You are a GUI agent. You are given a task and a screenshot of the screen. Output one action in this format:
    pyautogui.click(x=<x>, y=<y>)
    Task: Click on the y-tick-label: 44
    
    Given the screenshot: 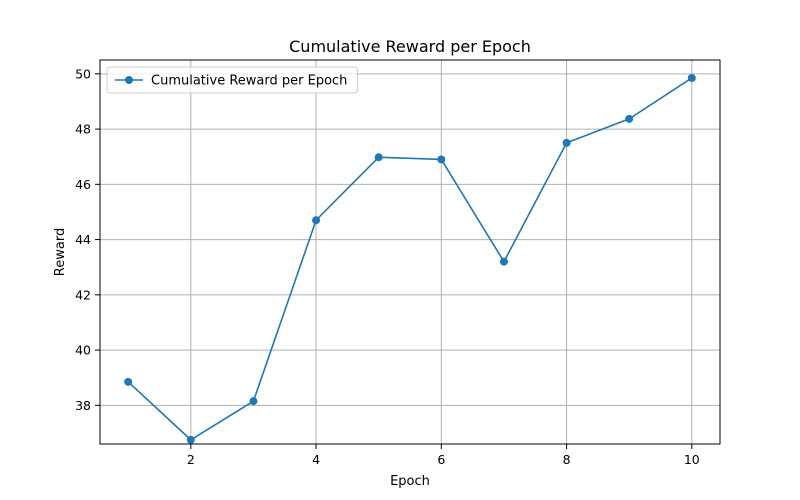 What is the action you would take?
    pyautogui.click(x=83, y=239)
    